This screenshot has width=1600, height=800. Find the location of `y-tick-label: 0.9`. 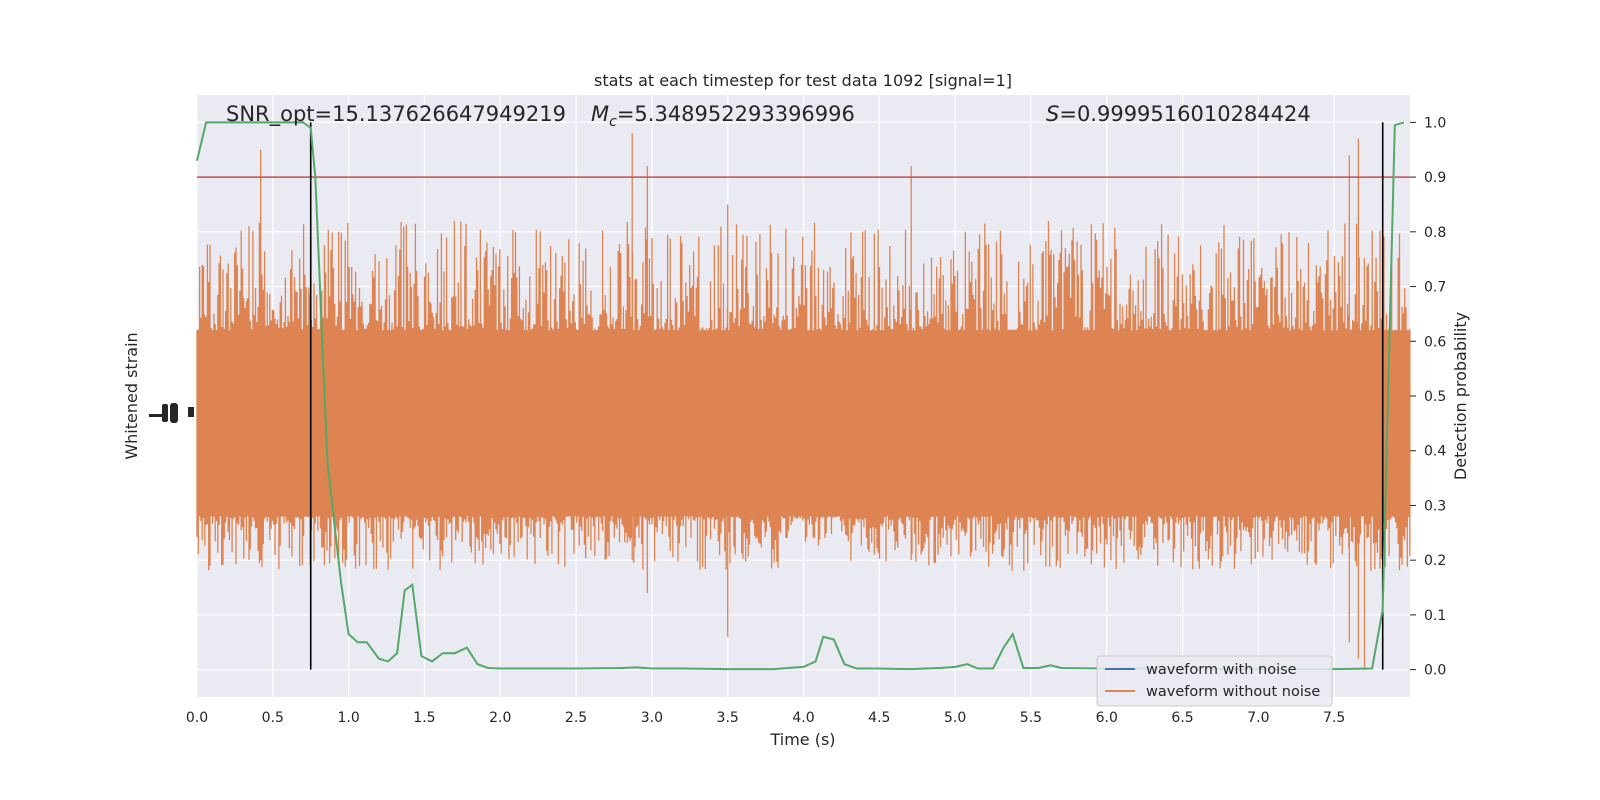

y-tick-label: 0.9 is located at coordinates (1435, 178).